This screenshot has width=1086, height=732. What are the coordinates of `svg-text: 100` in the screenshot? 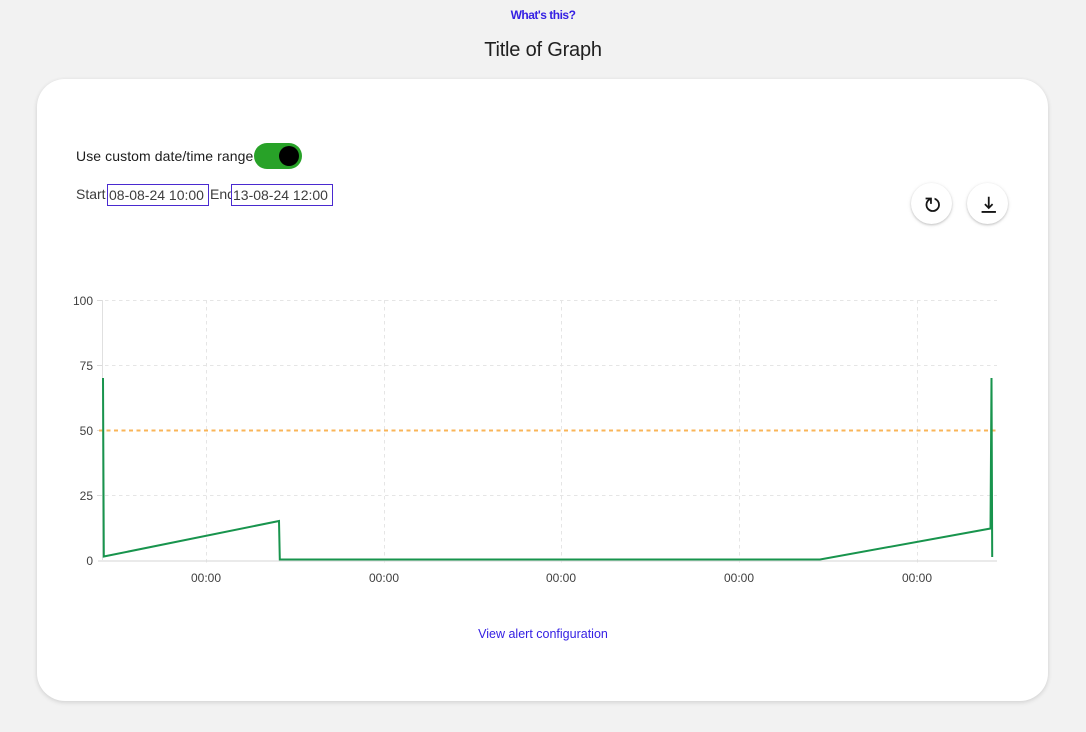 It's located at (83, 301).